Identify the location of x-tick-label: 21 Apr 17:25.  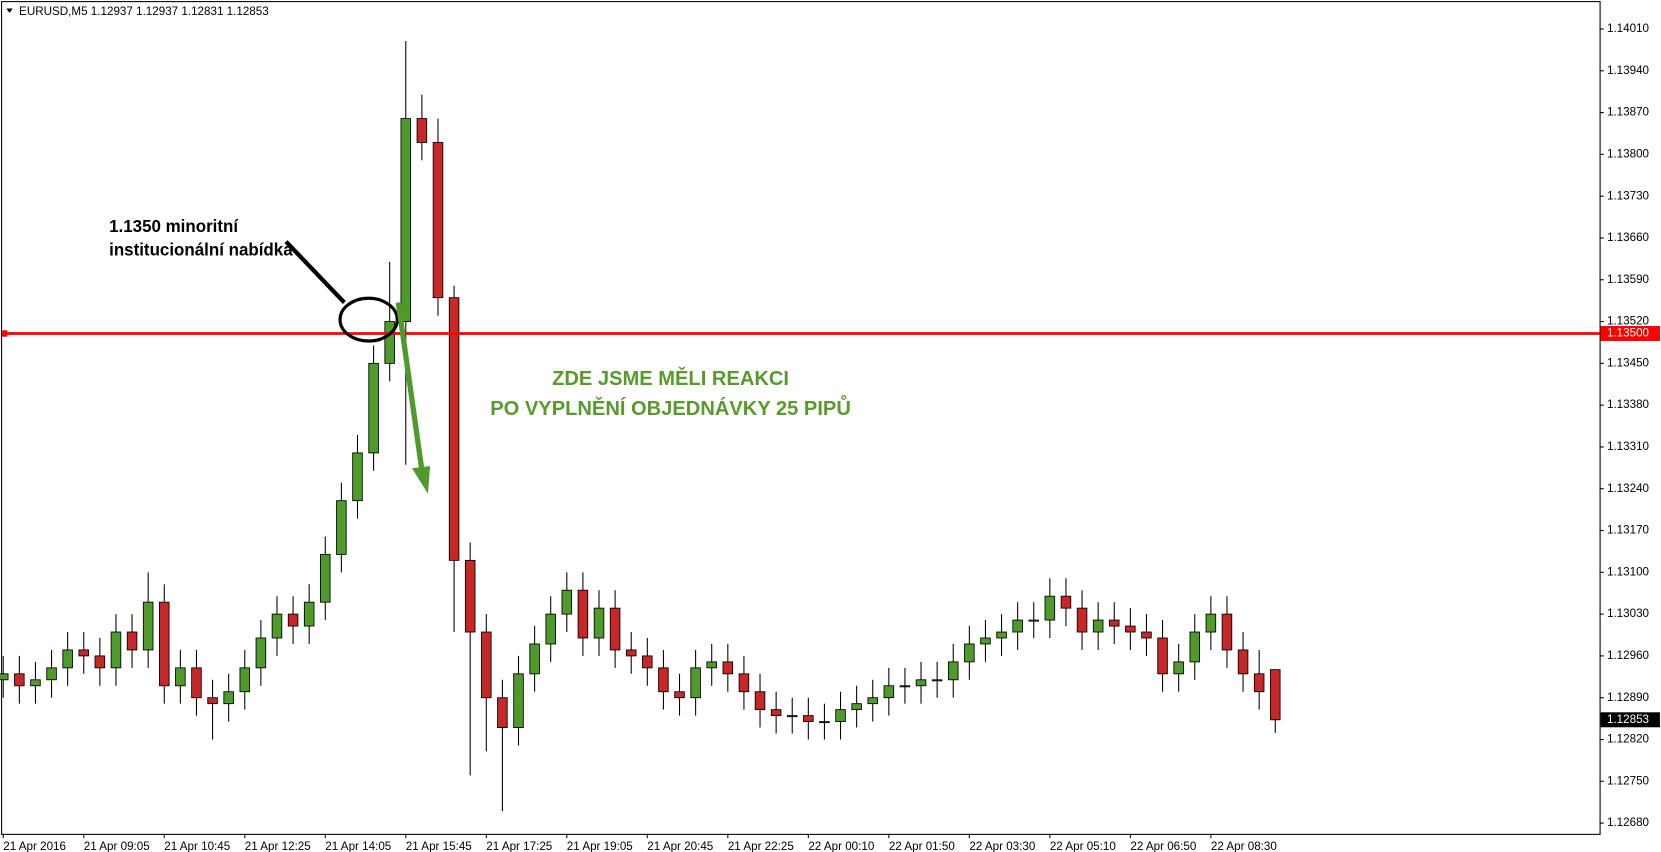
(519, 846).